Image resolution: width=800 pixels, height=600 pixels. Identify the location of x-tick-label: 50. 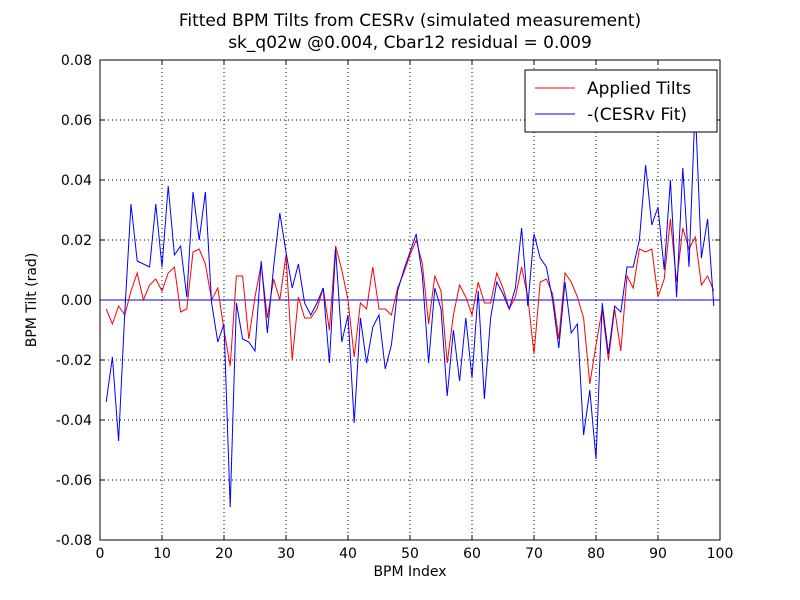
(410, 554).